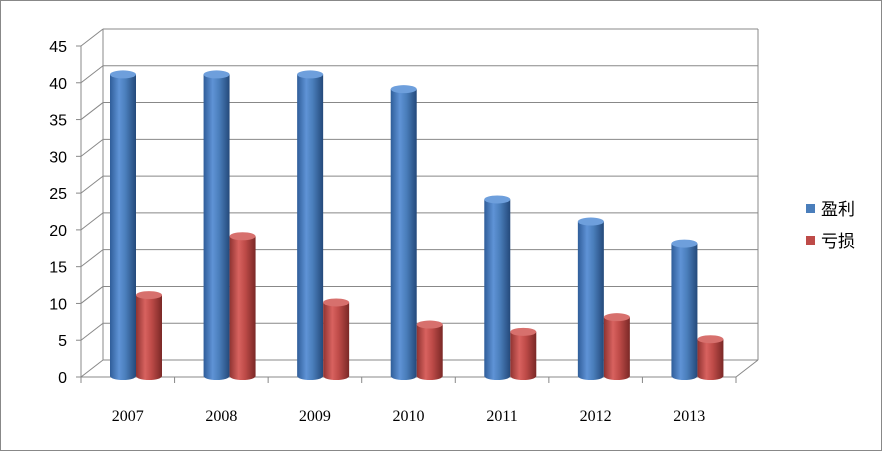 This screenshot has width=882, height=452. I want to click on y-tick-label: 20, so click(58, 231).